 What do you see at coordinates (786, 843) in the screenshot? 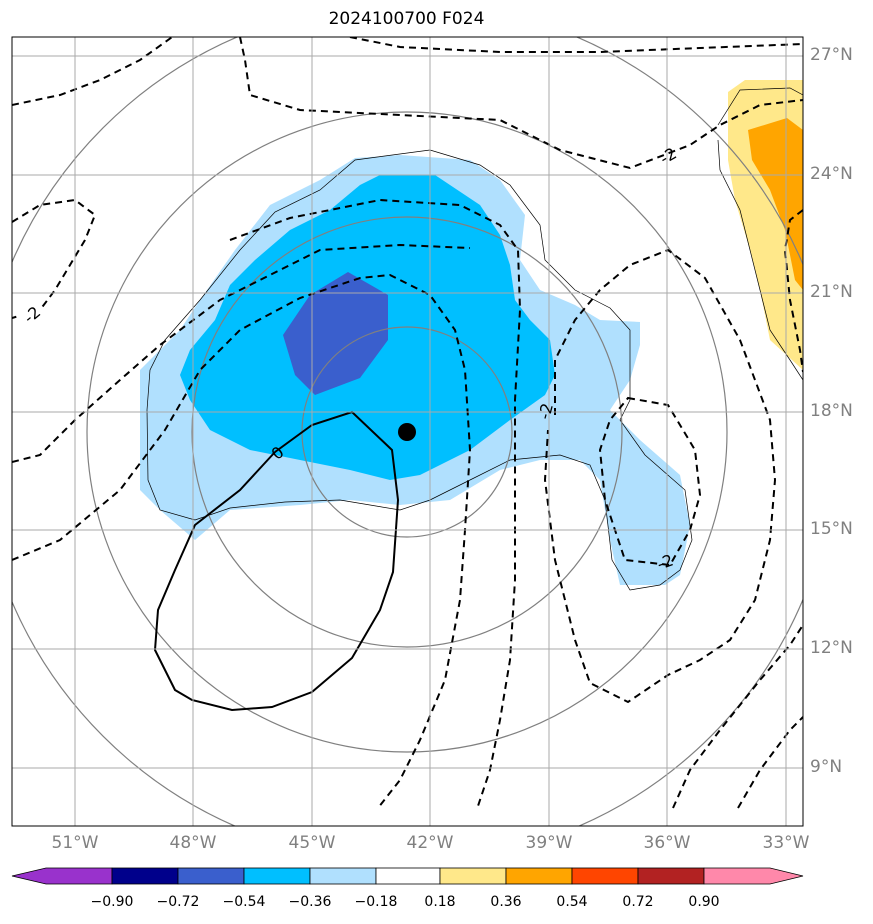
I see `lon-label: 33°W` at bounding box center [786, 843].